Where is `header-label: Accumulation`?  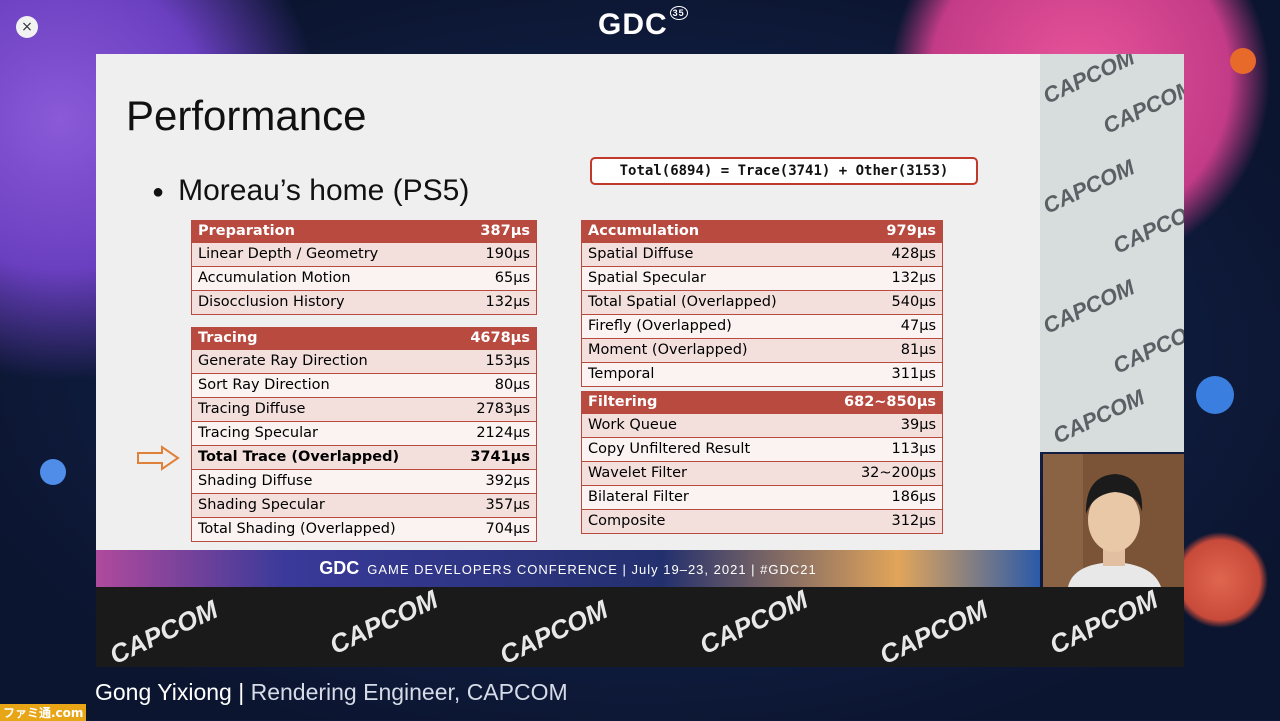 header-label: Accumulation is located at coordinates (644, 231).